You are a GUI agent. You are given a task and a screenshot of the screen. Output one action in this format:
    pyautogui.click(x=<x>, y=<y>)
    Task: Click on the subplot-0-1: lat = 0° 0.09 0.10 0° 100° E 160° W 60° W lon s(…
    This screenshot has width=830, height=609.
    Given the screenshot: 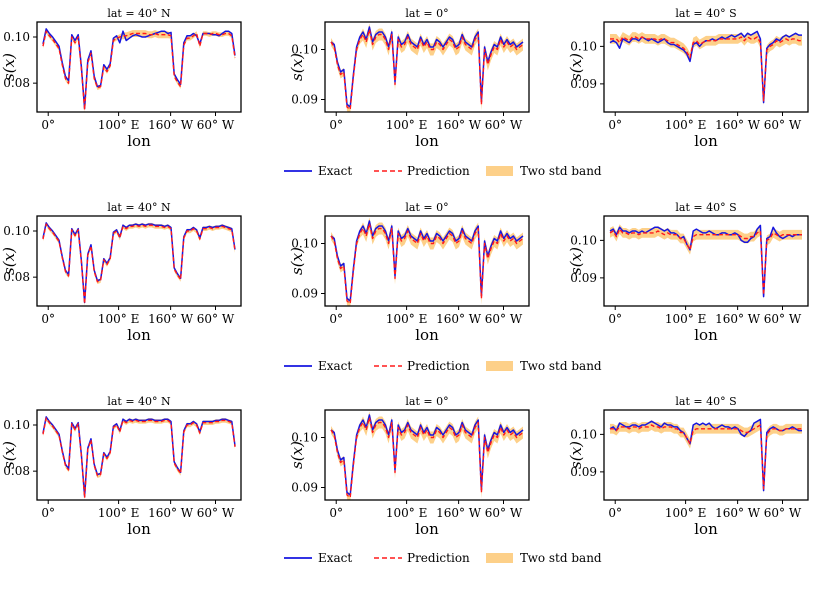 What is the action you would take?
    pyautogui.click(x=409, y=78)
    